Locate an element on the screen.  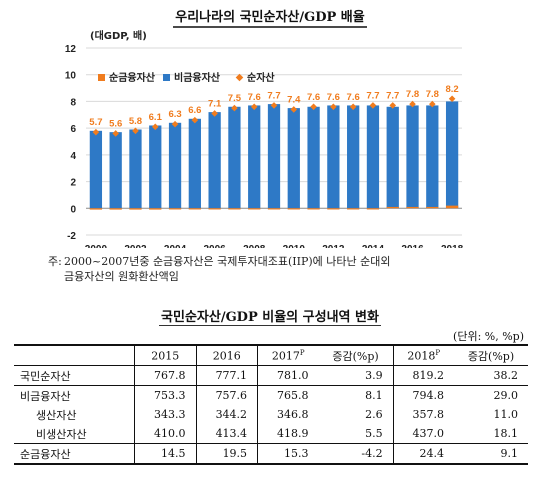
nonfinancial-bar-2010 is located at coordinates (293, 158).